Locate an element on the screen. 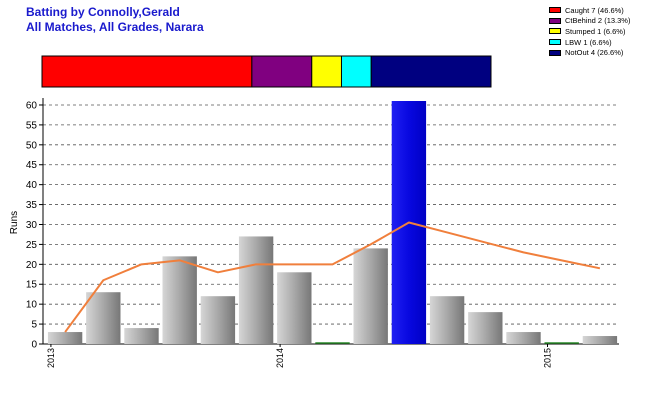  legend-label: Stumped 1 (6.6%) is located at coordinates (595, 31).